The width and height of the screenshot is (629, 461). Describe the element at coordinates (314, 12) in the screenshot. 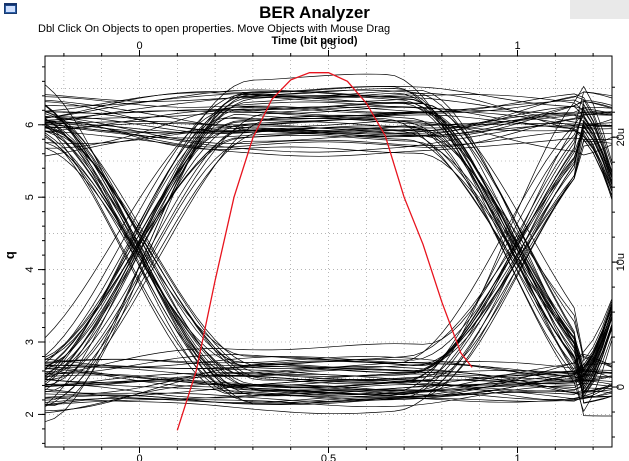

I see `chart-title: BER Analyzer` at that location.